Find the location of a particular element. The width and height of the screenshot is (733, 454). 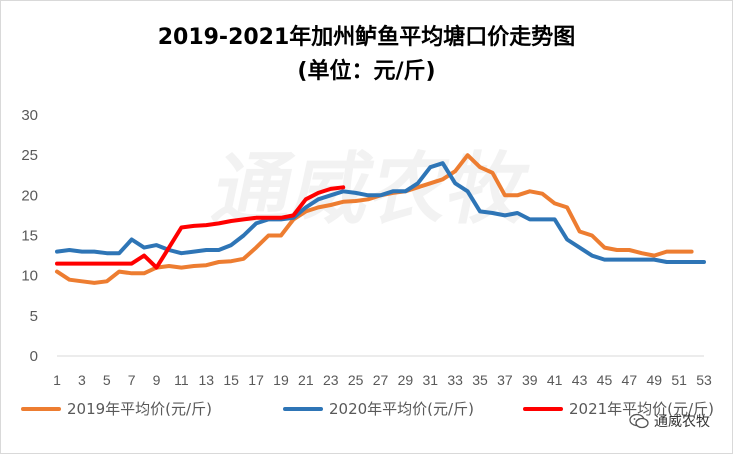

x-tick-label: 21 is located at coordinates (306, 380).